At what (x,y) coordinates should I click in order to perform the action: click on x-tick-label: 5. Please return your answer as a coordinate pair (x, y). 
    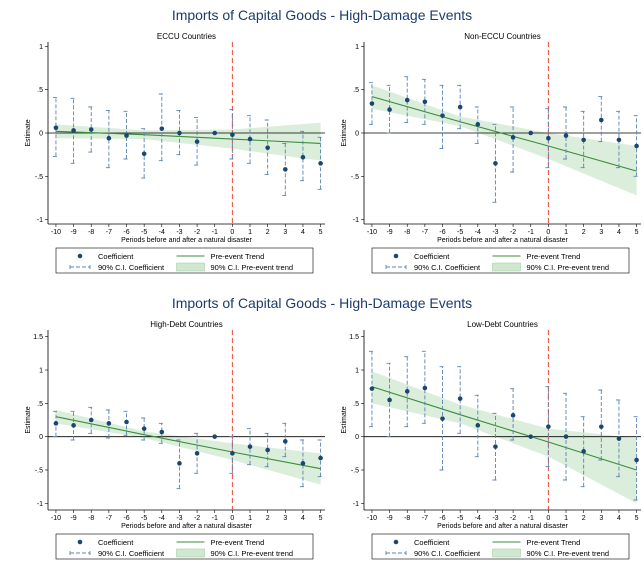
    Looking at the image, I should click on (637, 232).